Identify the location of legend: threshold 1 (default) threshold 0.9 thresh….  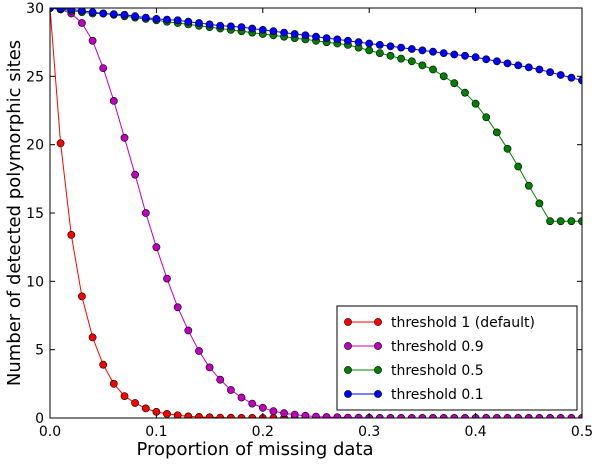
(457, 358).